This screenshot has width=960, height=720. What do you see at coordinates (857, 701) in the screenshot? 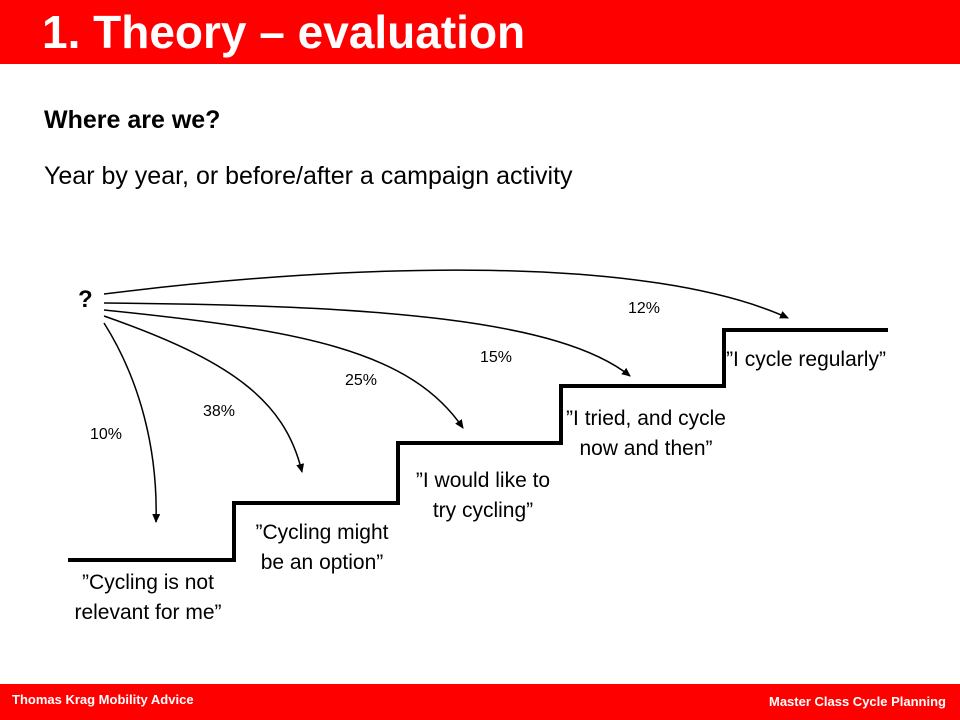
I see `footer-course: Master Class Cycle Planning` at bounding box center [857, 701].